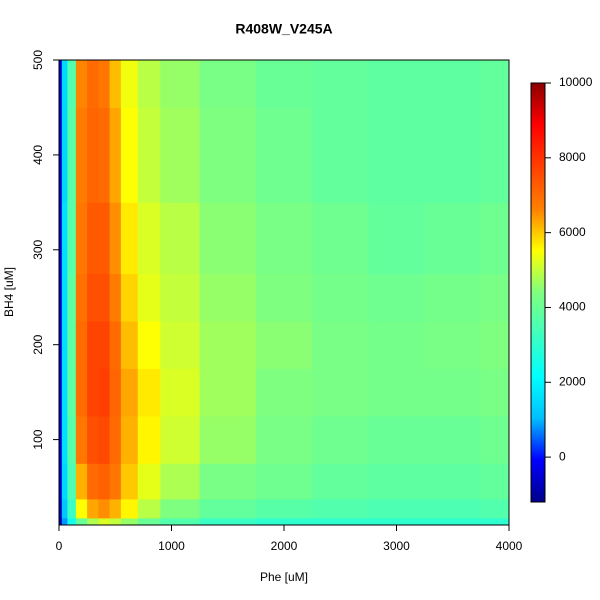  I want to click on y-tick-label: 300, so click(38, 249).